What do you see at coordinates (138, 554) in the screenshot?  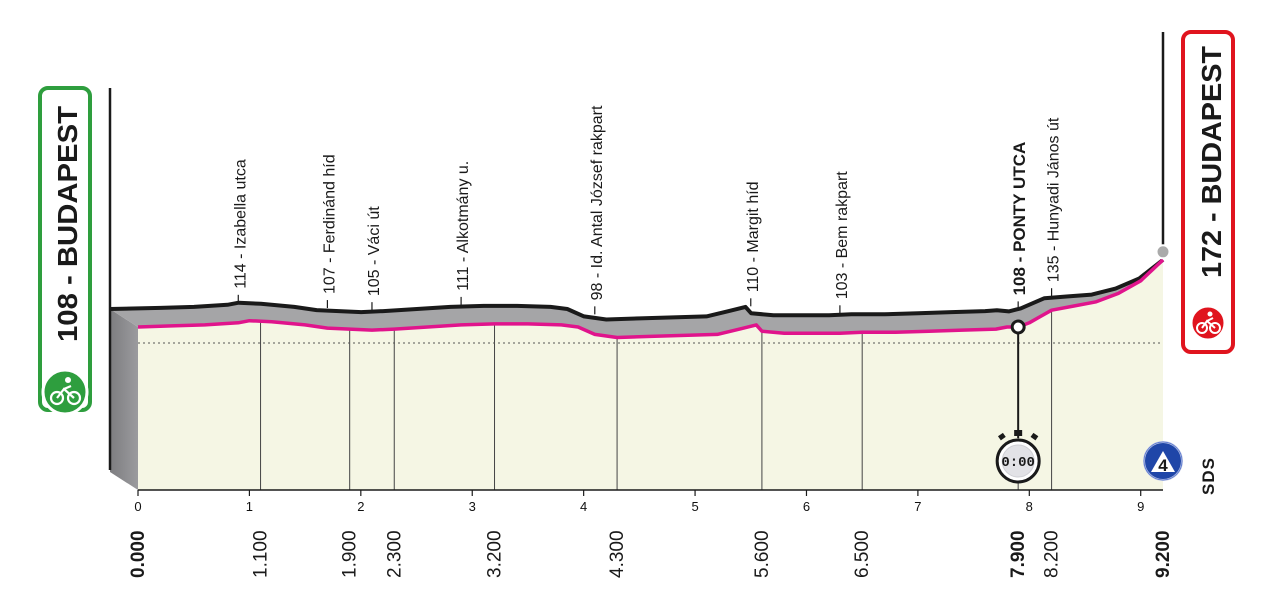 I see `km-distance-label: 0.000` at bounding box center [138, 554].